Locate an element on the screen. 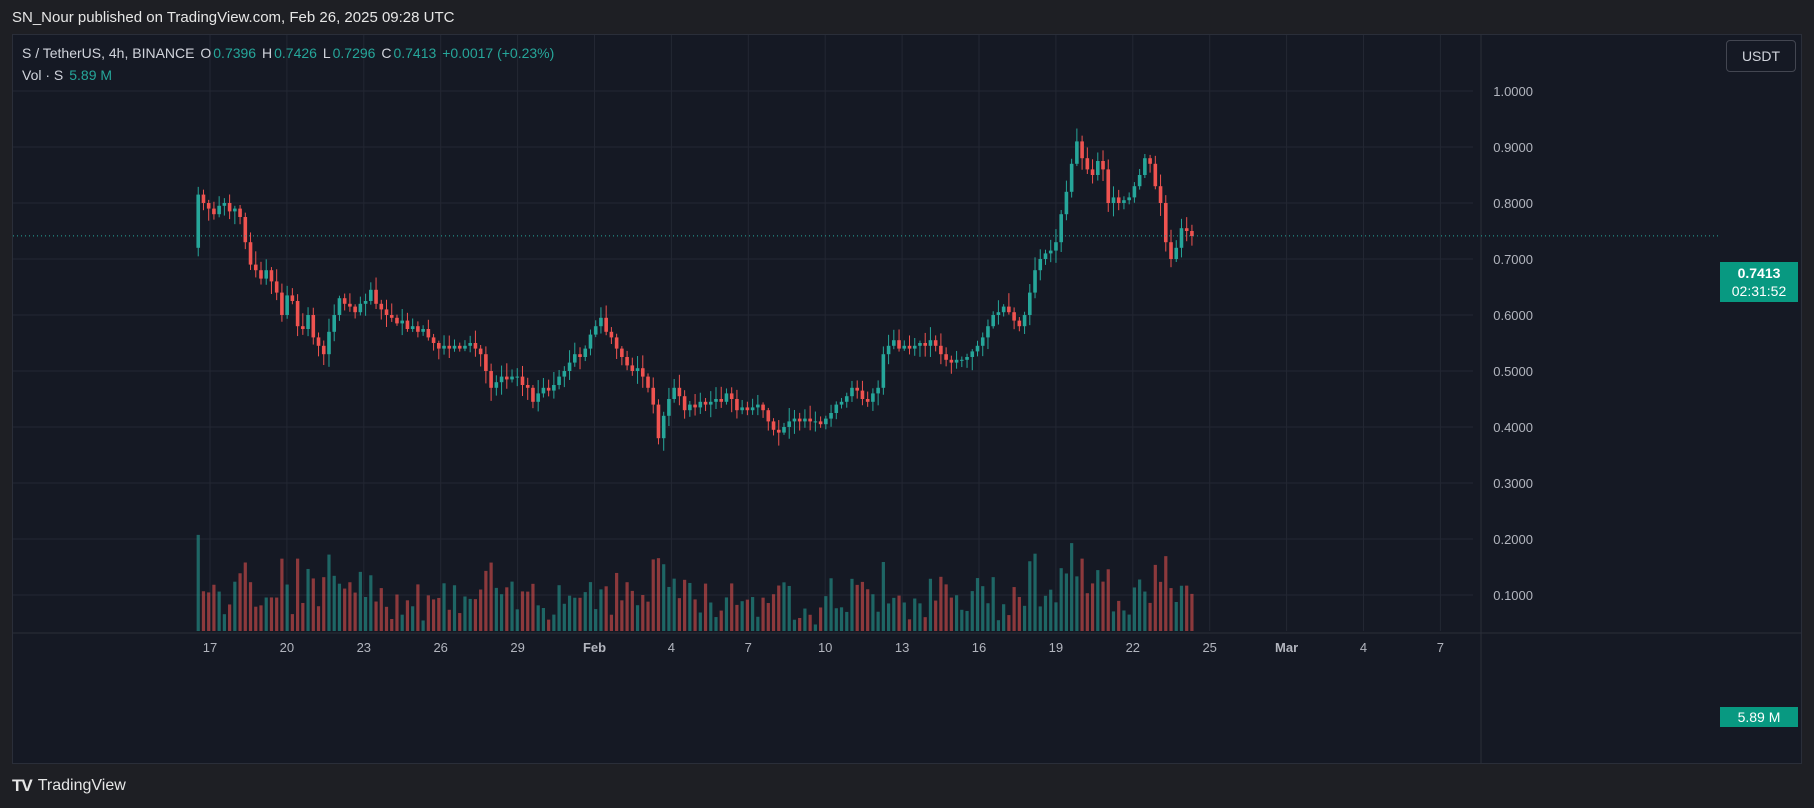 Image resolution: width=1814 pixels, height=808 pixels. tradingview-logo: TV TradingView is located at coordinates (69, 786).